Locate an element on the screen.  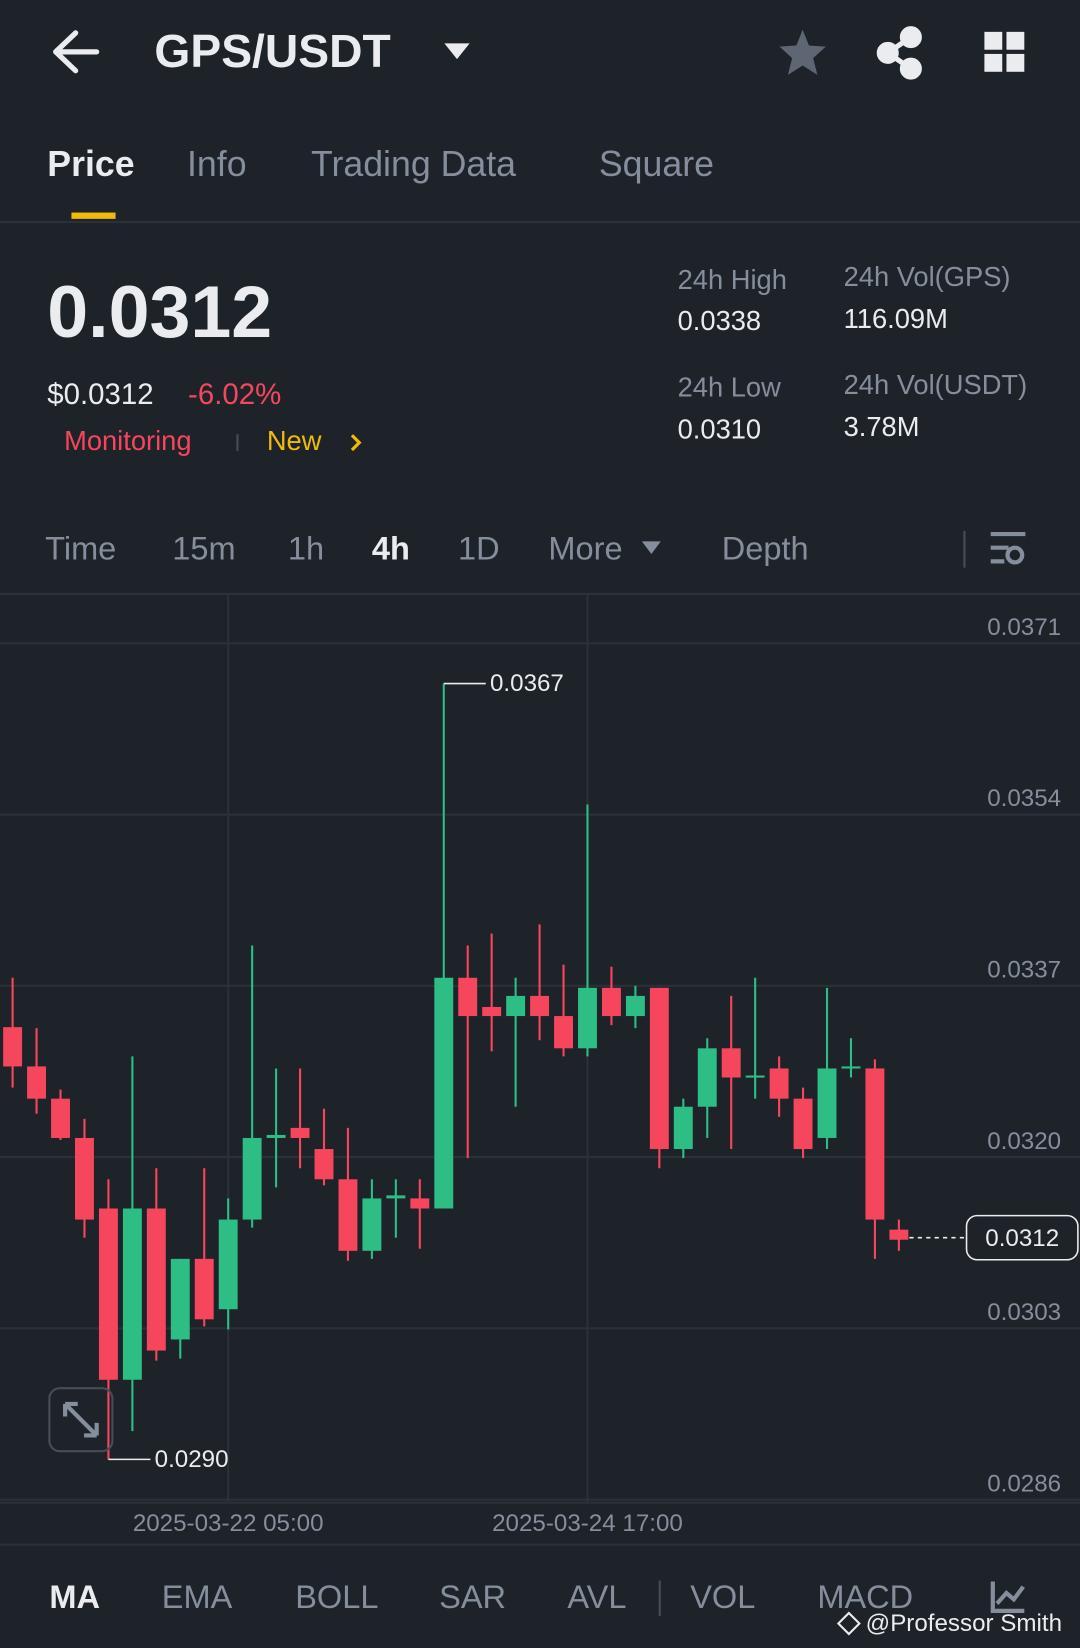
stat-label: 24h Low is located at coordinates (729, 386).